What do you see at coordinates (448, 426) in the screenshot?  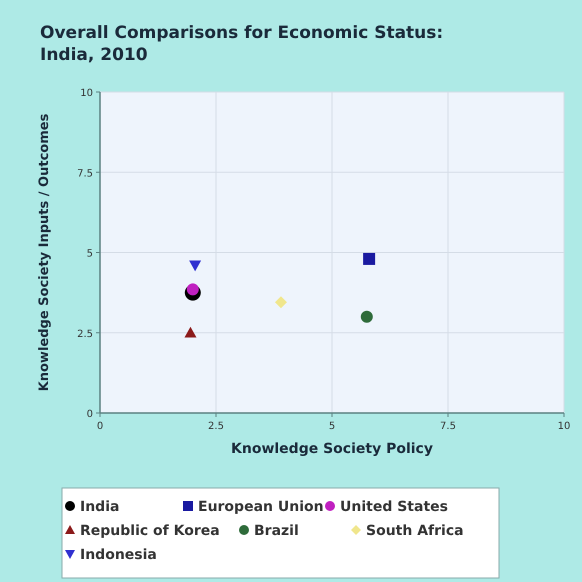 I see `x-tick-label: 7.5` at bounding box center [448, 426].